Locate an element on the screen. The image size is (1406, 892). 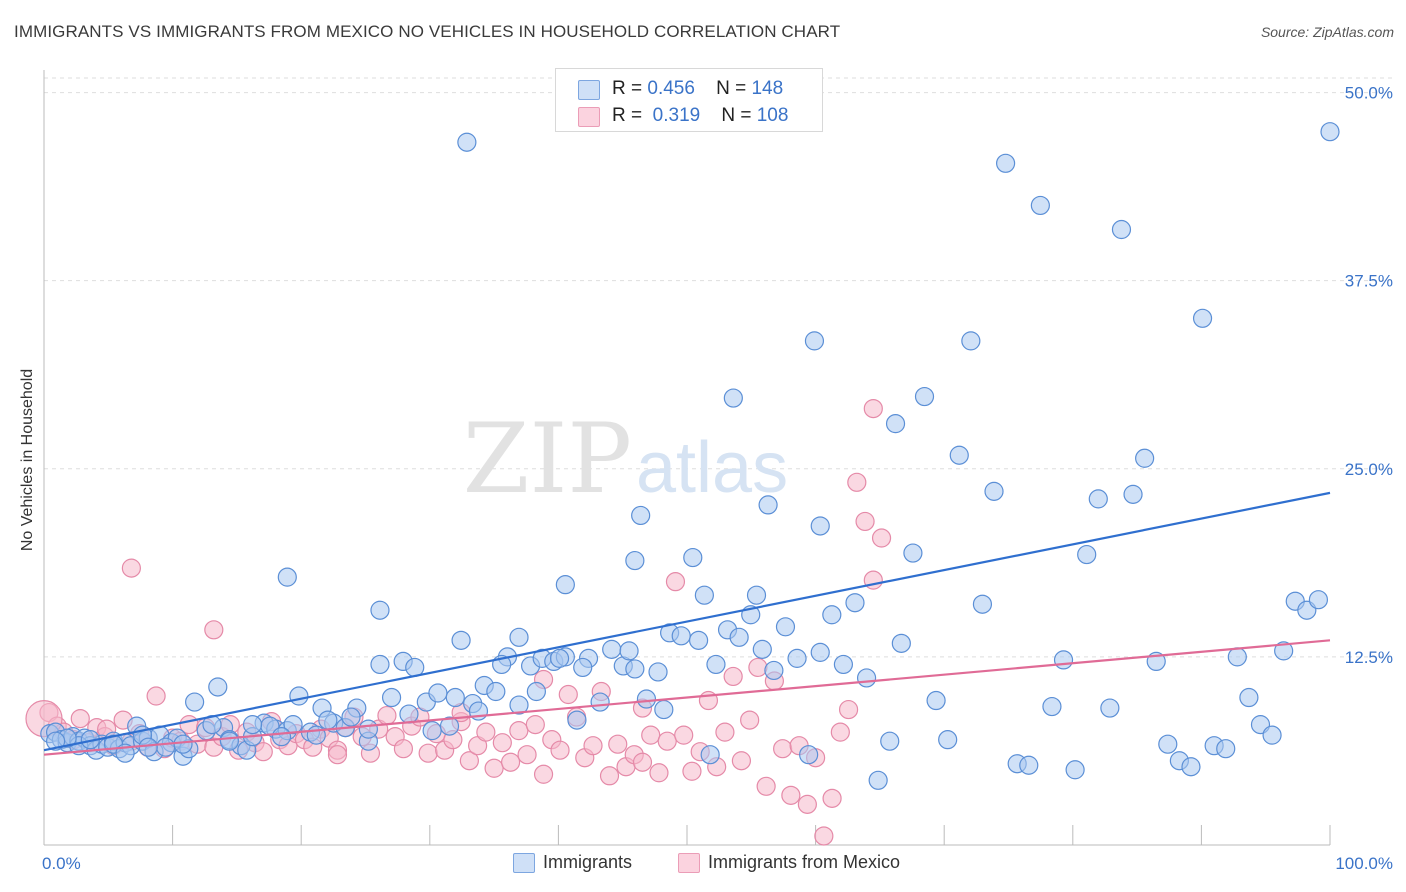
y-tick-label: 12.5% is located at coordinates (1369, 657).